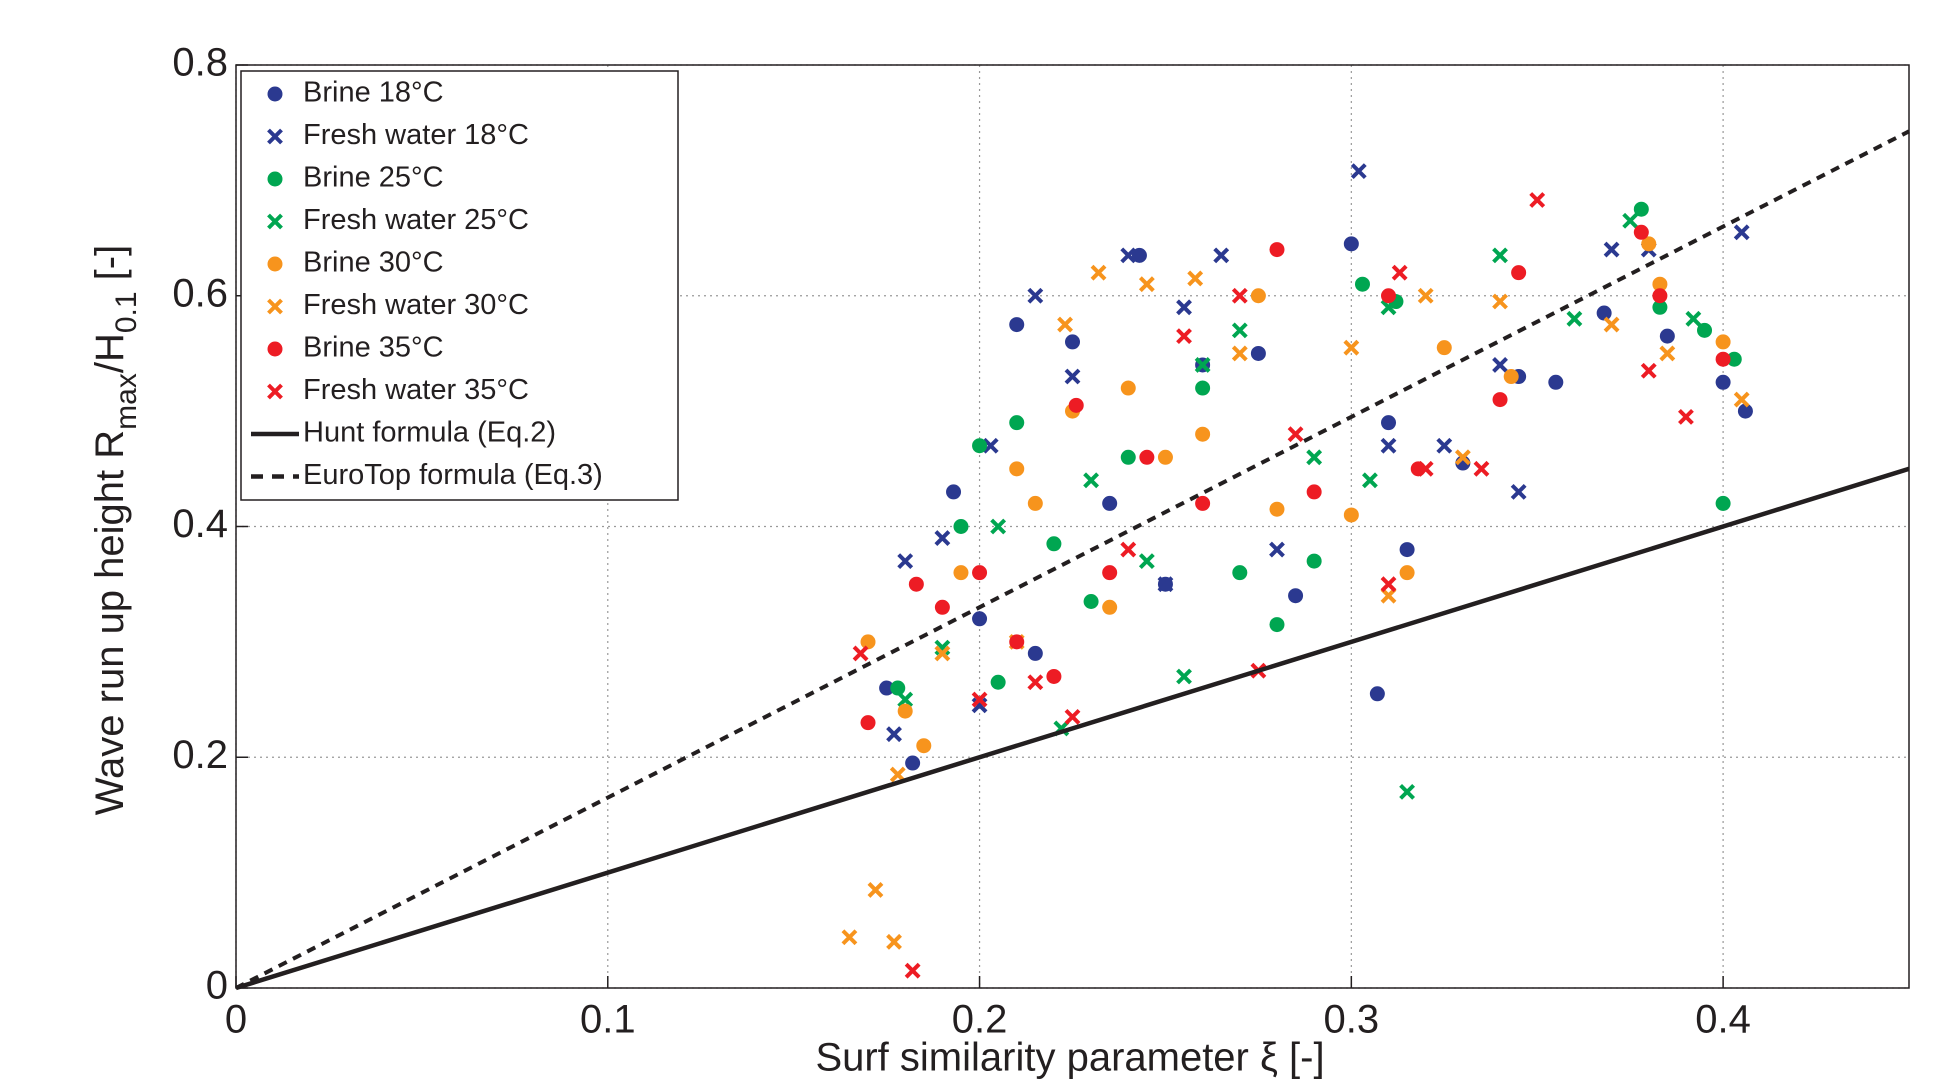 Image resolution: width=1960 pixels, height=1079 pixels. I want to click on legend-label: Fresh water 18°C, so click(416, 135).